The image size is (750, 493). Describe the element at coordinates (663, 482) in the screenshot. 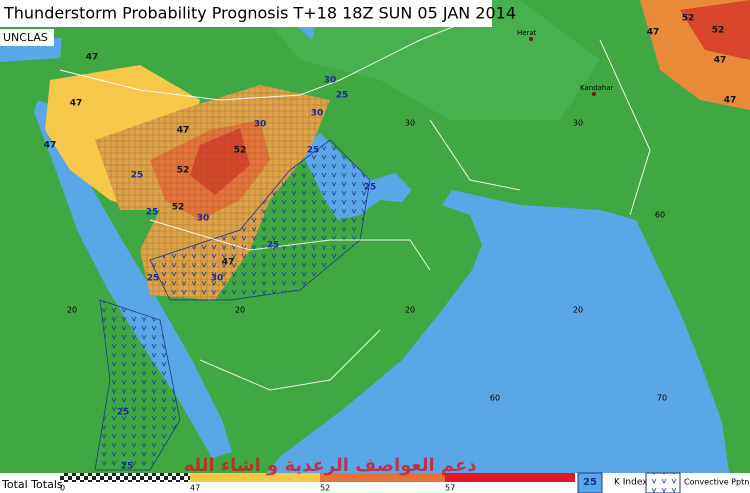

I see `pptn-swatch` at that location.